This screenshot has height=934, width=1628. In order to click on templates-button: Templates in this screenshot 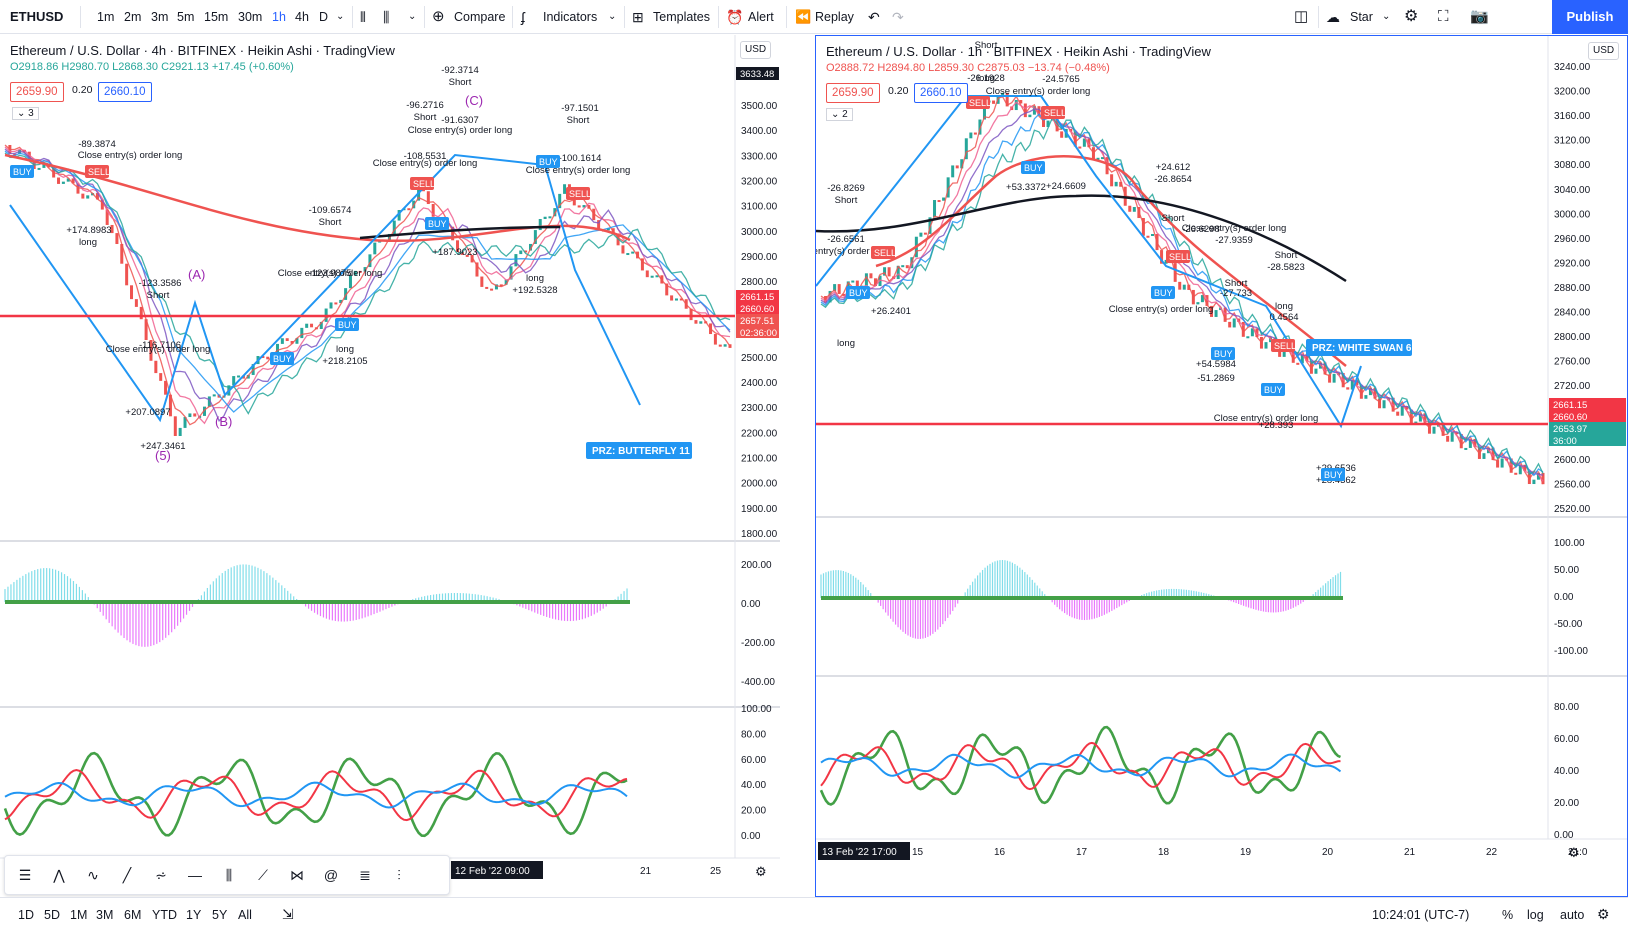, I will do `click(681, 17)`.